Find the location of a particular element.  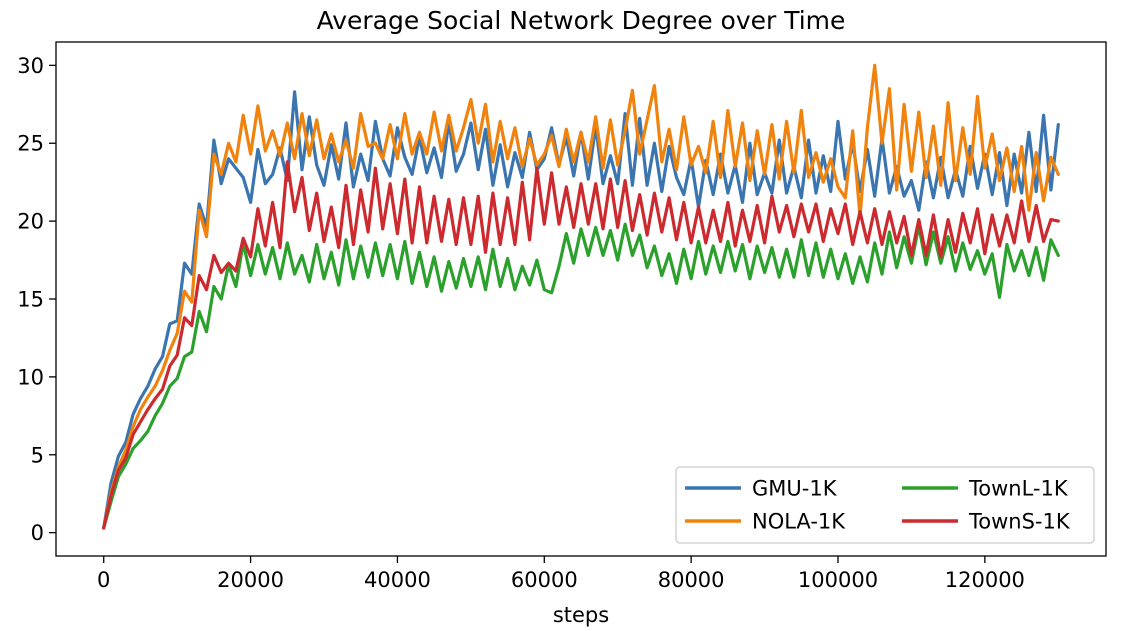

legend-label-3: TownS-1K is located at coordinates (1019, 522).